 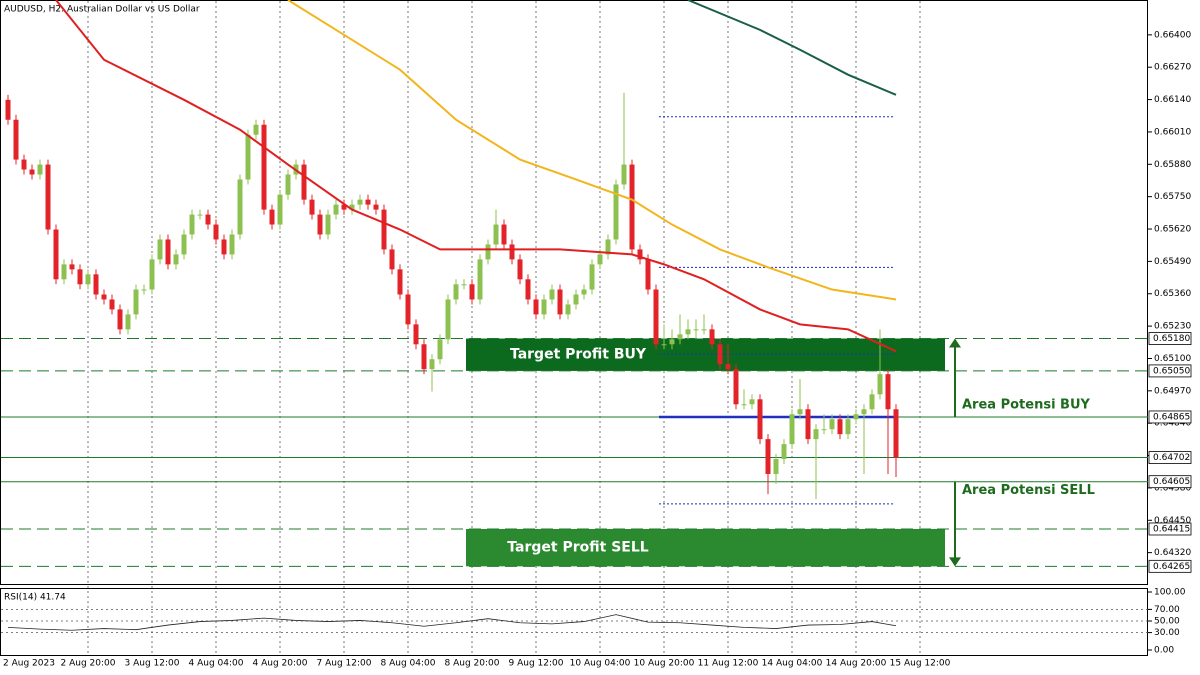 What do you see at coordinates (1171, 567) in the screenshot?
I see `level-label: 0.64265` at bounding box center [1171, 567].